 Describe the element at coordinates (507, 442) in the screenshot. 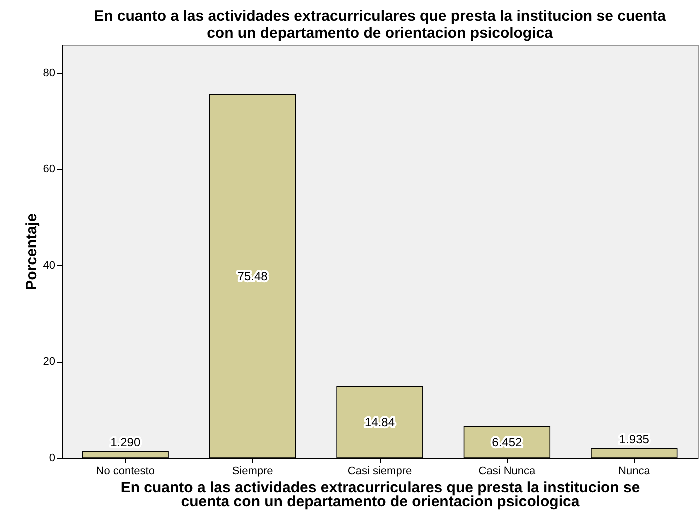

I see `data-label: 6.452` at that location.